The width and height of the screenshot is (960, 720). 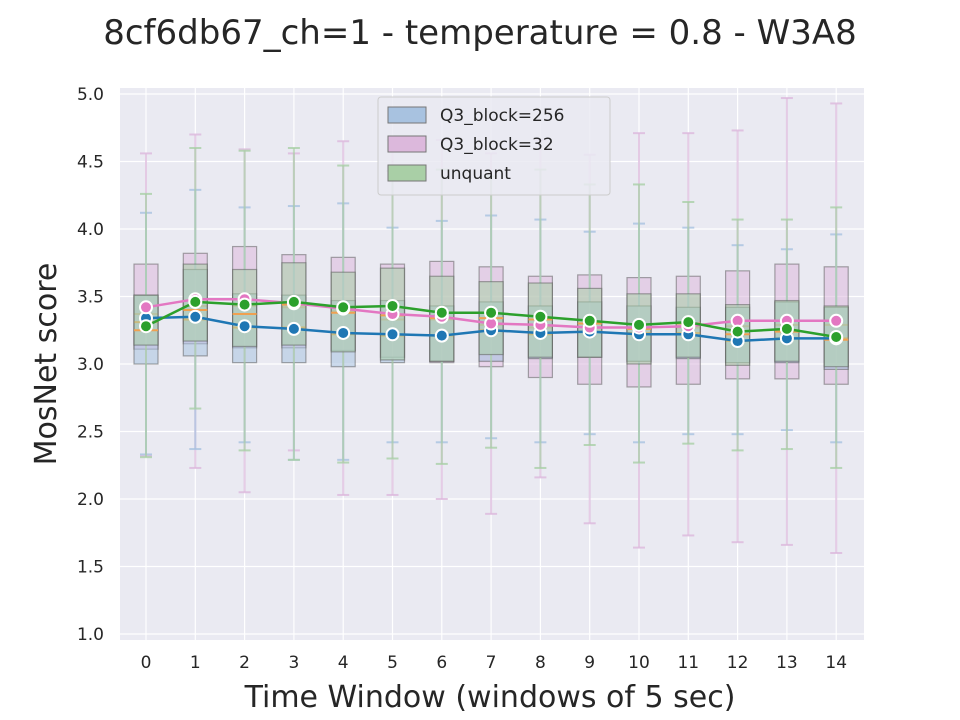 What do you see at coordinates (90, 433) in the screenshot?
I see `y-tick-label: 2.5` at bounding box center [90, 433].